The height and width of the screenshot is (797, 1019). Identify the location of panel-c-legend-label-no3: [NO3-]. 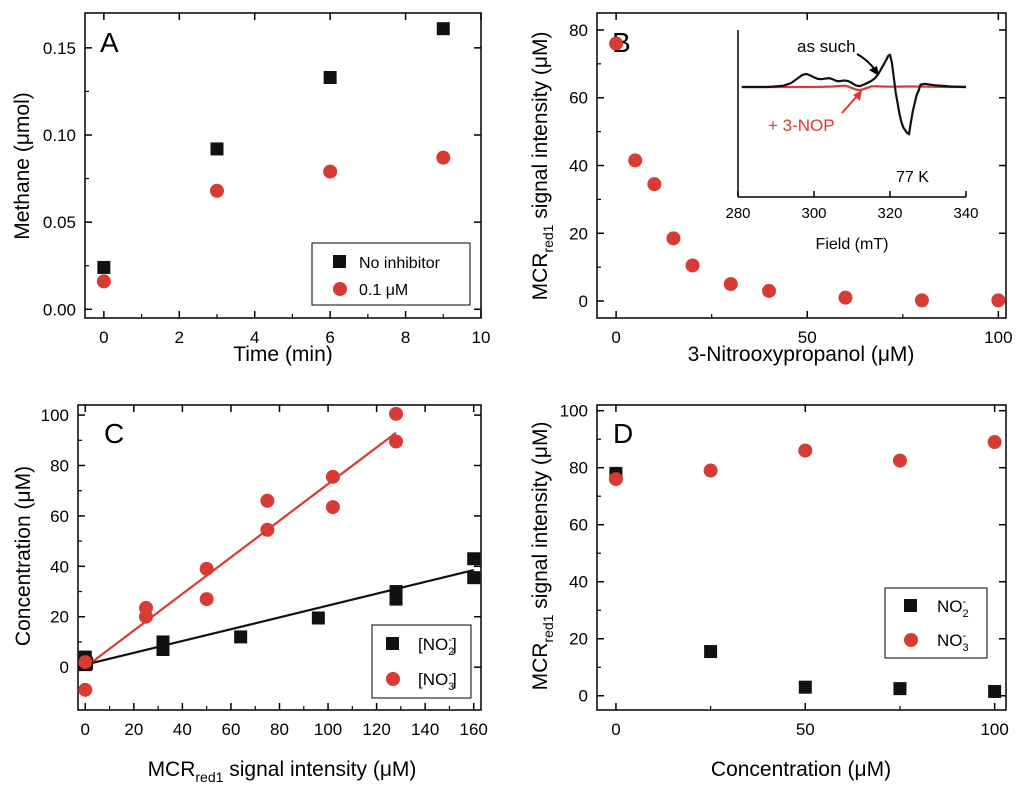
(437, 681).